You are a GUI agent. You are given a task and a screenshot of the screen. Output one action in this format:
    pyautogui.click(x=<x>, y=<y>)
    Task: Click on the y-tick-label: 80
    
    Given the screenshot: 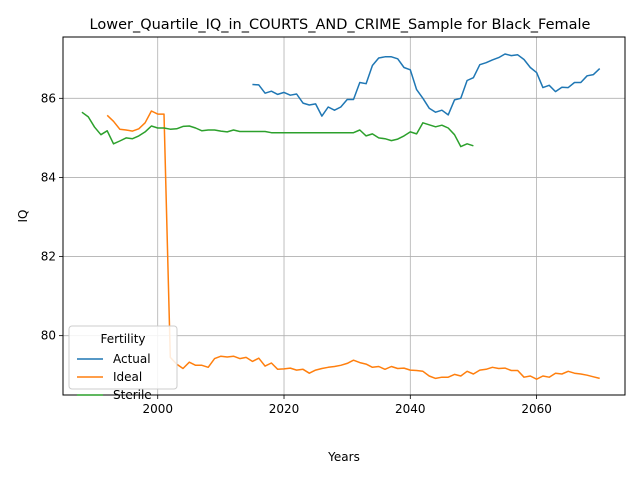 What is the action you would take?
    pyautogui.click(x=48, y=336)
    